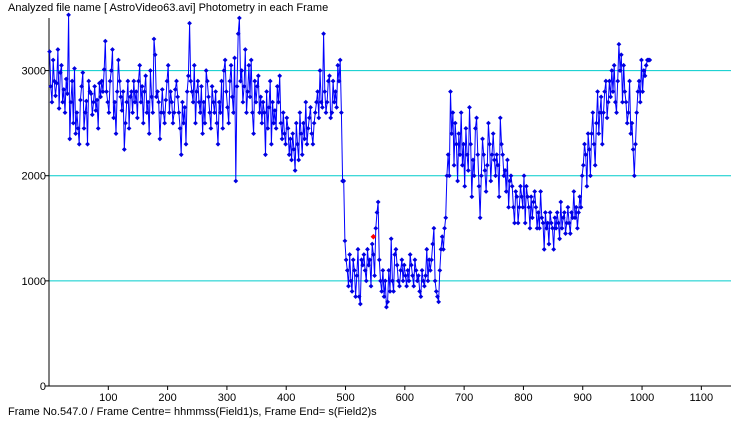  I want to click on y-tick-label-1000: 1000, so click(34, 282).